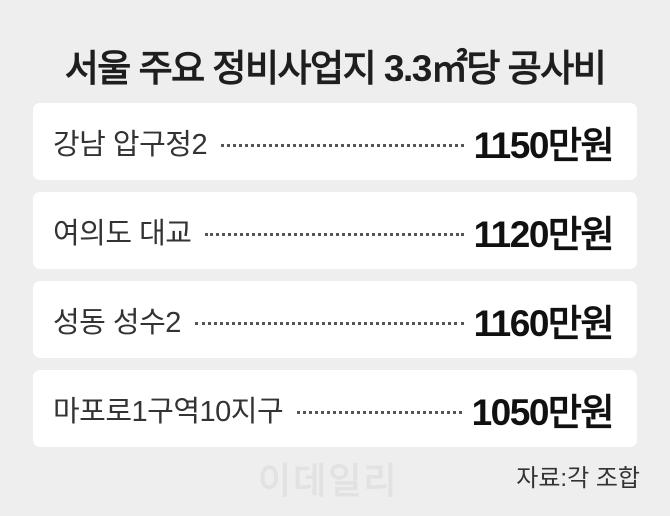  What do you see at coordinates (328, 480) in the screenshot?
I see `watermark: 이데일리` at bounding box center [328, 480].